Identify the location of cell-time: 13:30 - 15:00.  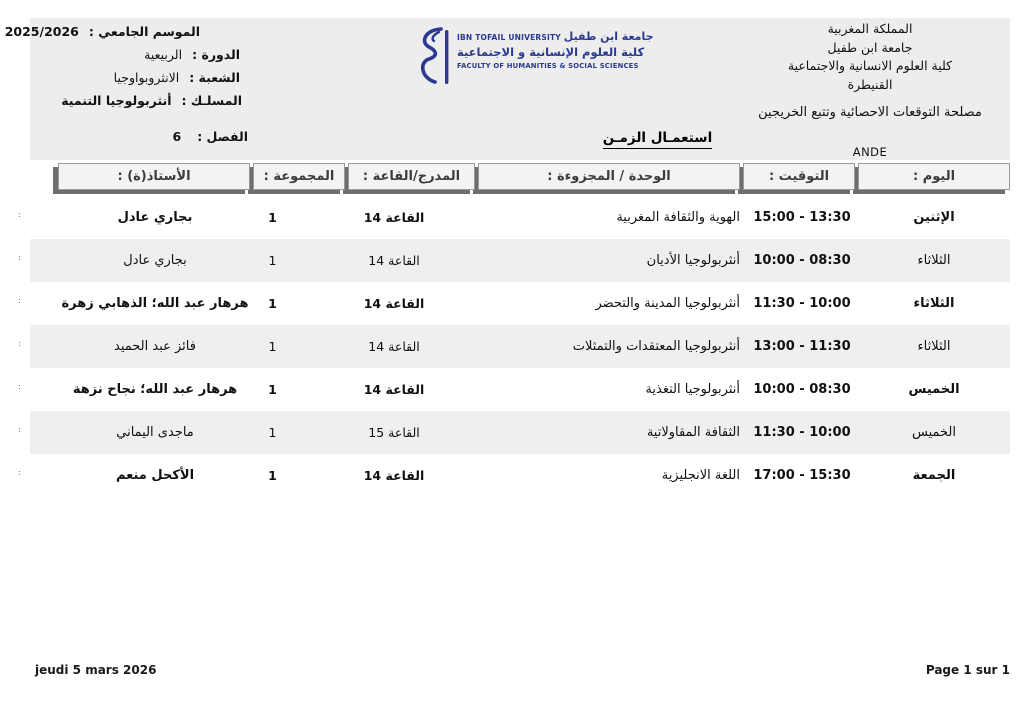
(802, 217).